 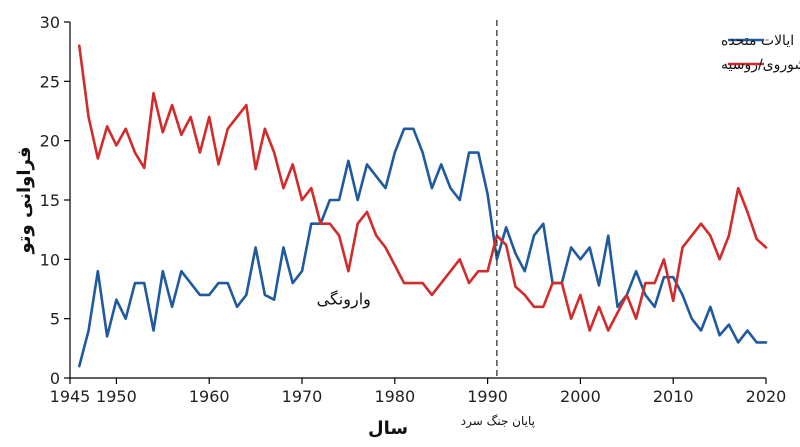 What do you see at coordinates (498, 421) in the screenshot?
I see `cold-war-end-label: پایان جنگ سرد` at bounding box center [498, 421].